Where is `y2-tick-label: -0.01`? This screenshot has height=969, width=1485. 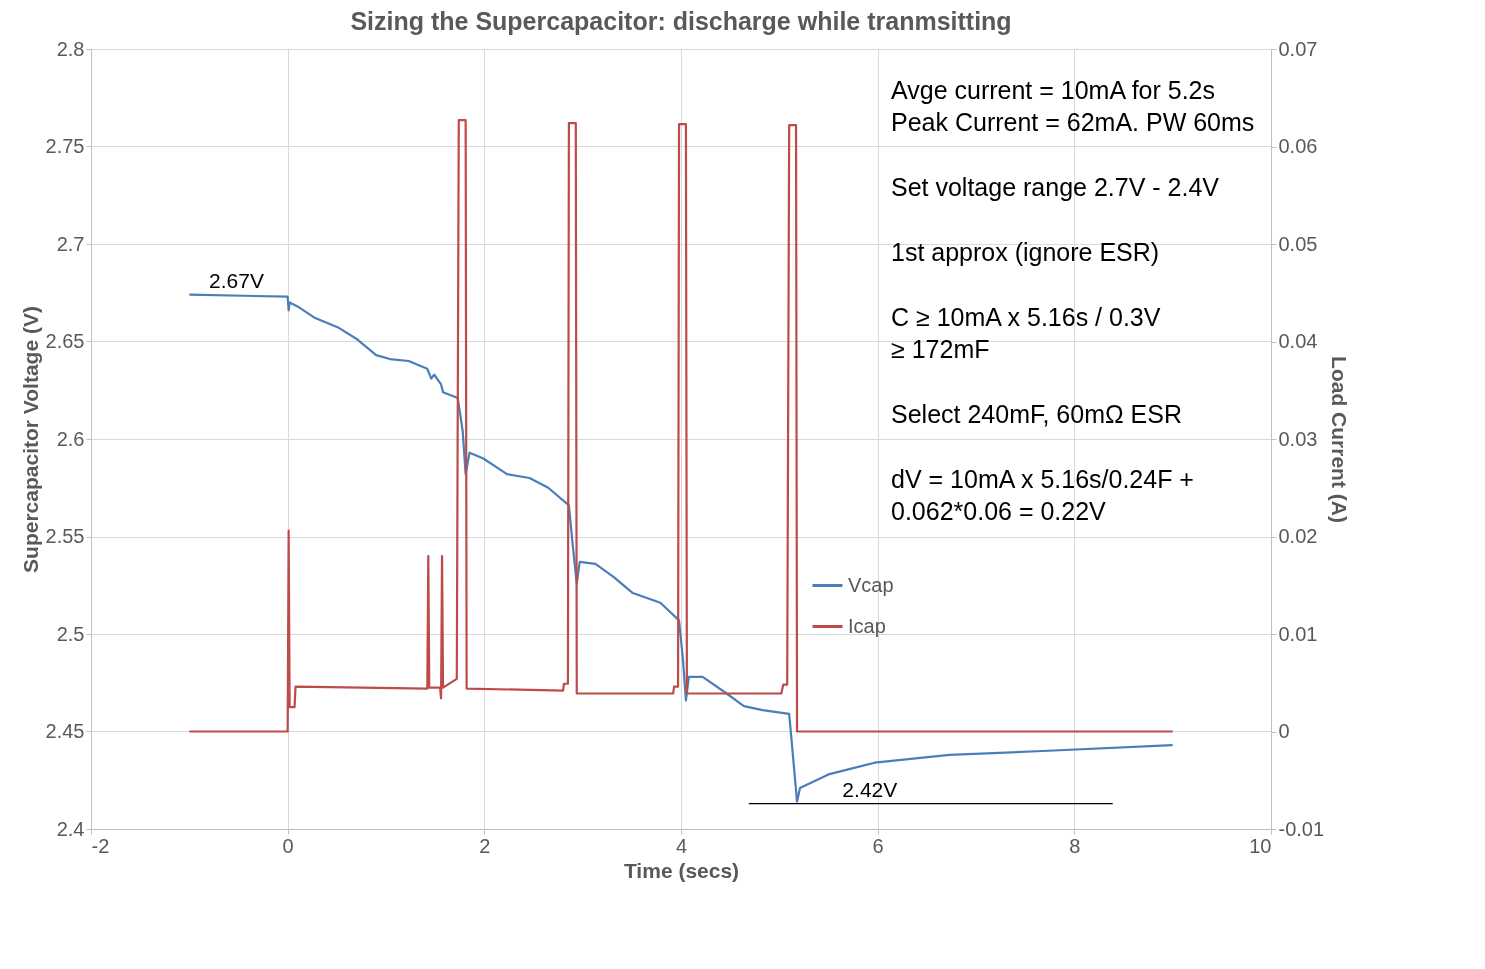
y2-tick-label: -0.01 is located at coordinates (1301, 828).